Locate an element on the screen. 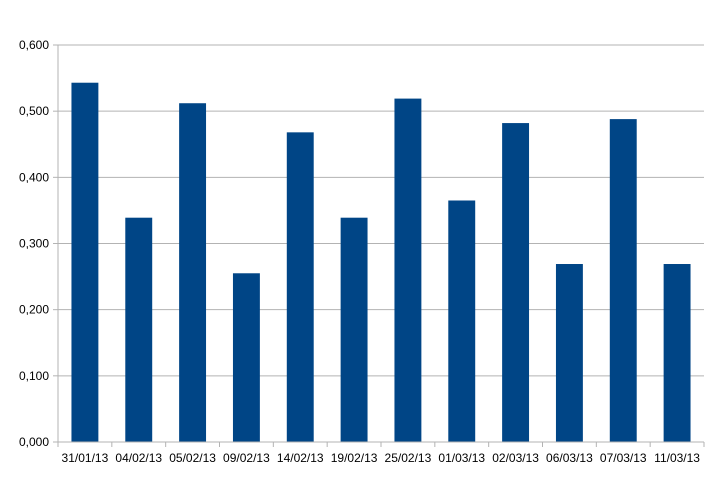 The height and width of the screenshot is (482, 719). x-tick-label: 04/02/13 is located at coordinates (138, 458).